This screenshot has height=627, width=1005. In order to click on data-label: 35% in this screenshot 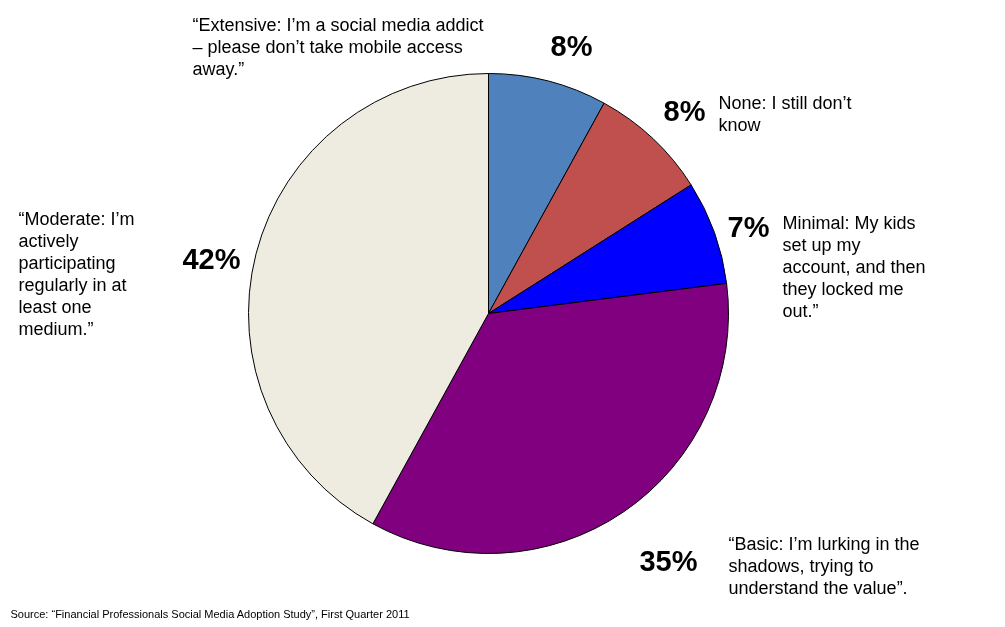, I will do `click(668, 560)`.